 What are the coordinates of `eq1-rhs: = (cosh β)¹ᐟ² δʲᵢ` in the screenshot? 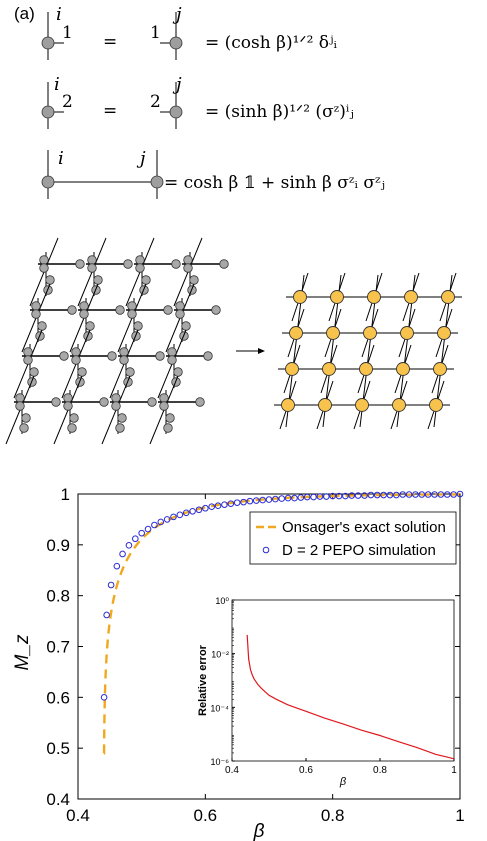 It's located at (271, 43).